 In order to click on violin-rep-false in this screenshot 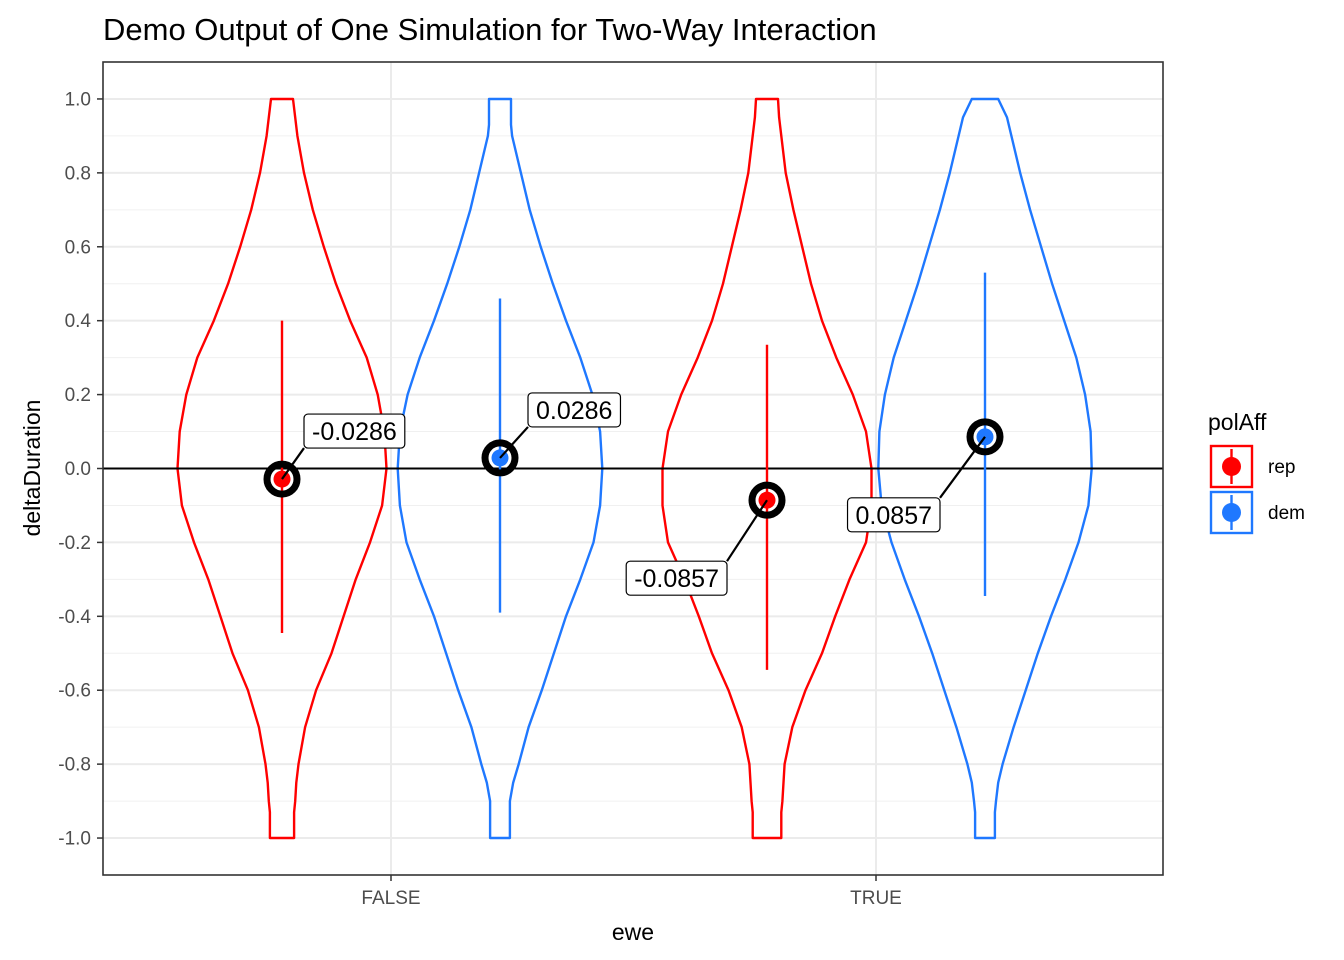, I will do `click(282, 468)`.